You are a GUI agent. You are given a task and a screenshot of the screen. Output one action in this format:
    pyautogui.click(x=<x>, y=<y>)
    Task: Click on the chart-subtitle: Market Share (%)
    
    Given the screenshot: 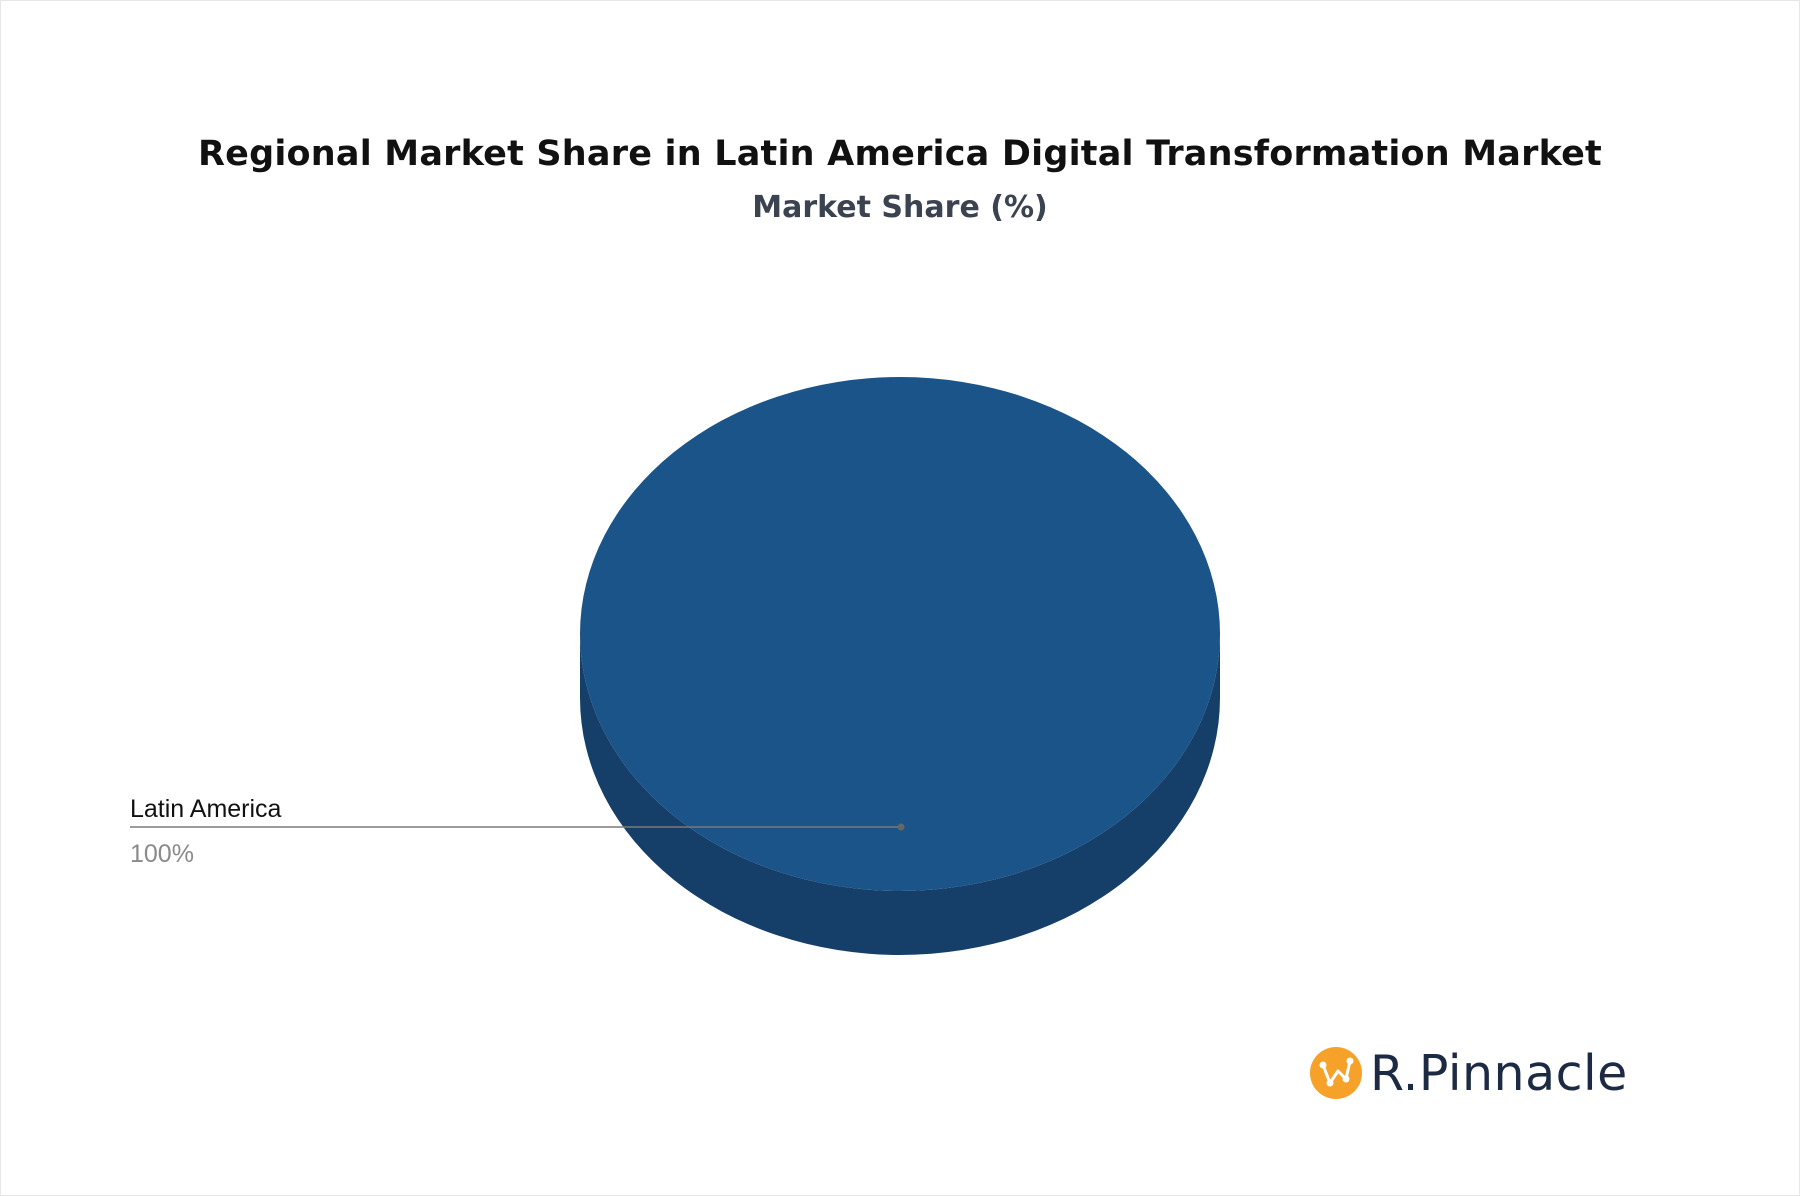 What is the action you would take?
    pyautogui.click(x=900, y=207)
    